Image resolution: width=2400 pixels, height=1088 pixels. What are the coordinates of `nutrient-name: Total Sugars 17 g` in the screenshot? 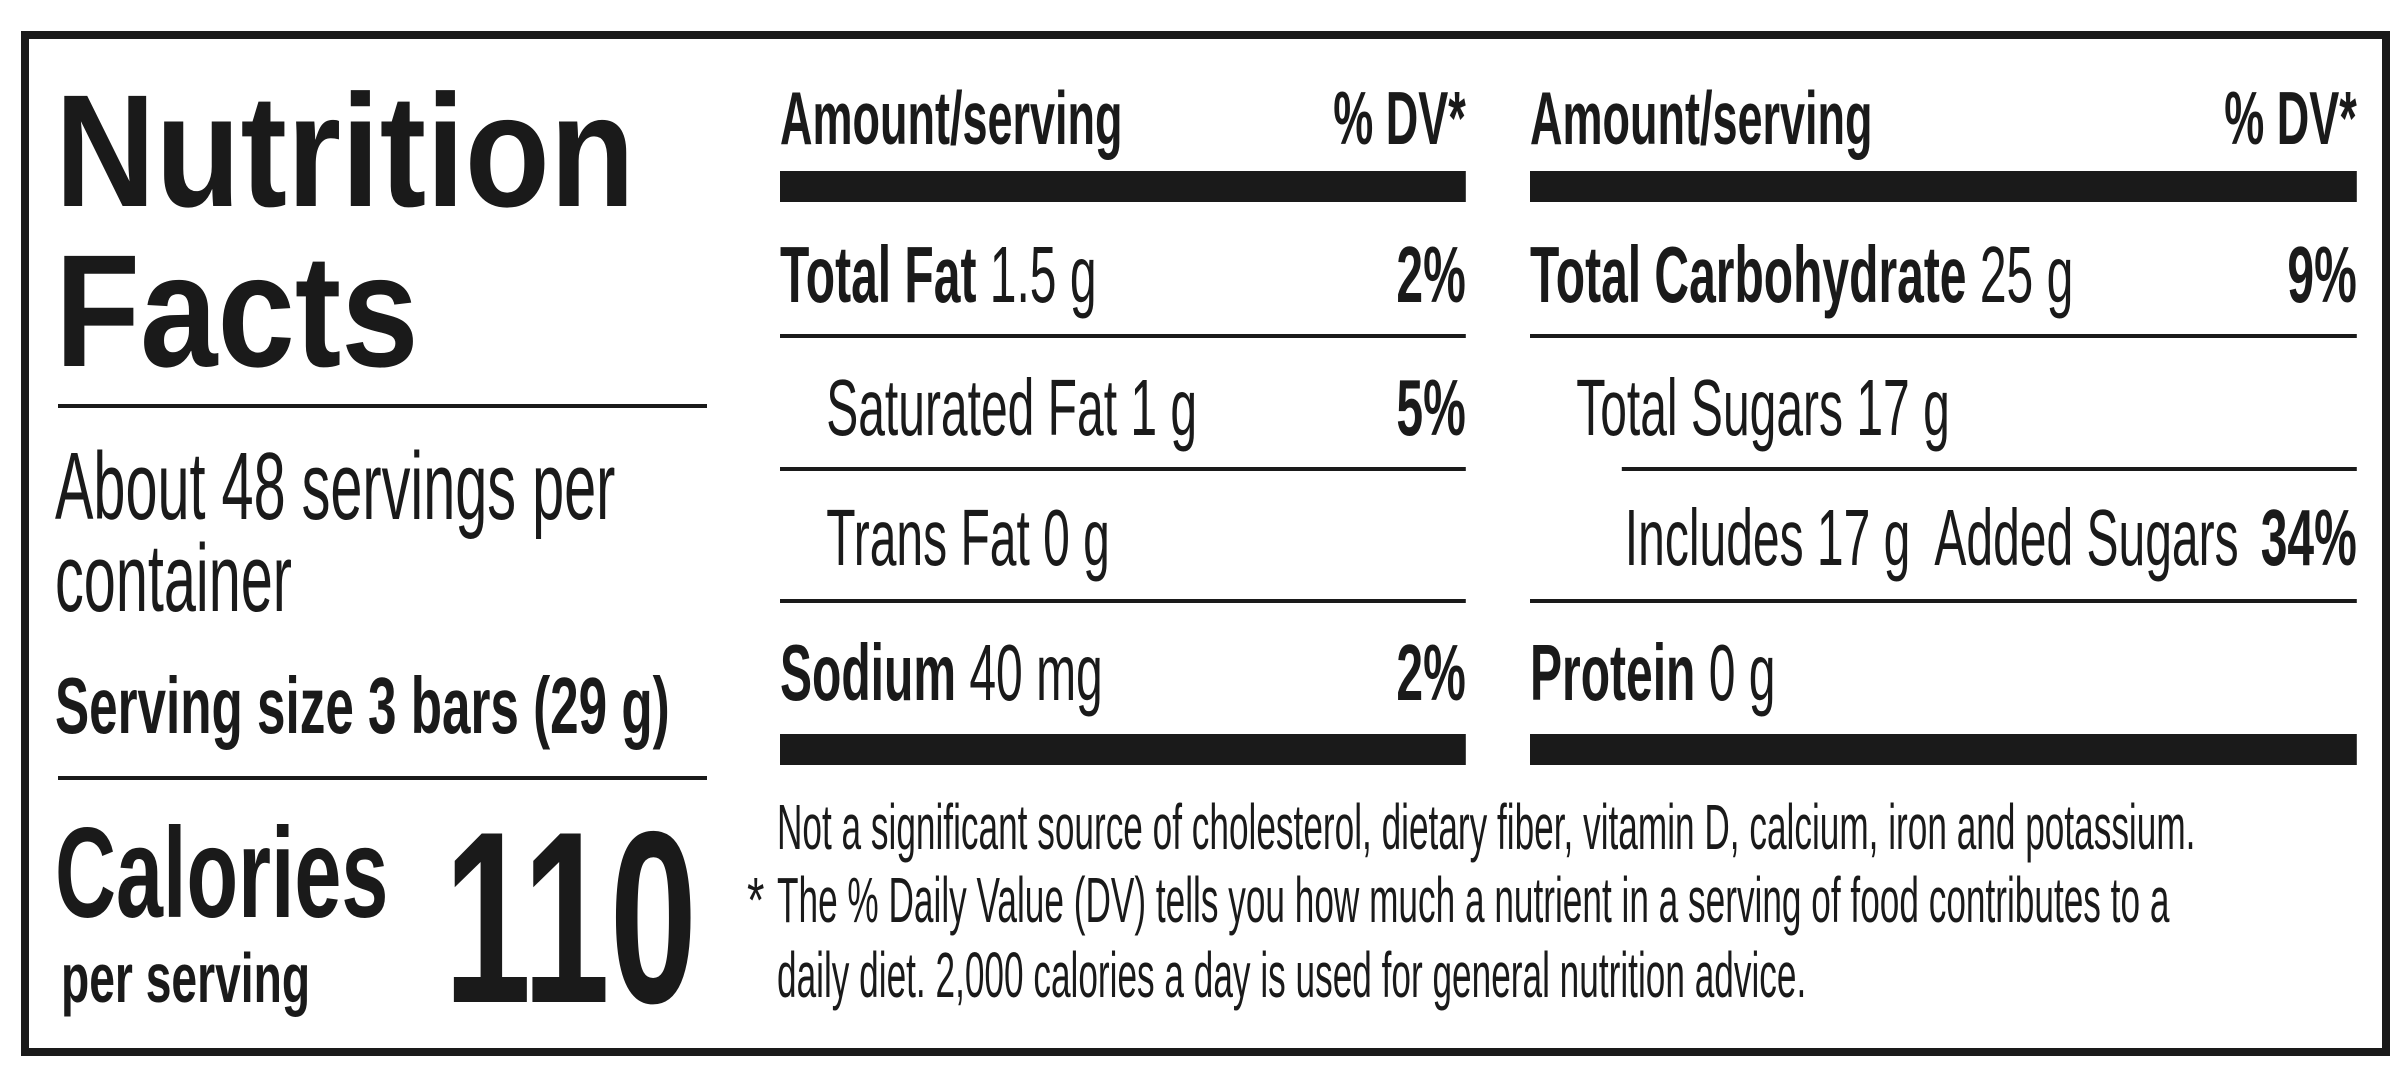 It's located at (1763, 407).